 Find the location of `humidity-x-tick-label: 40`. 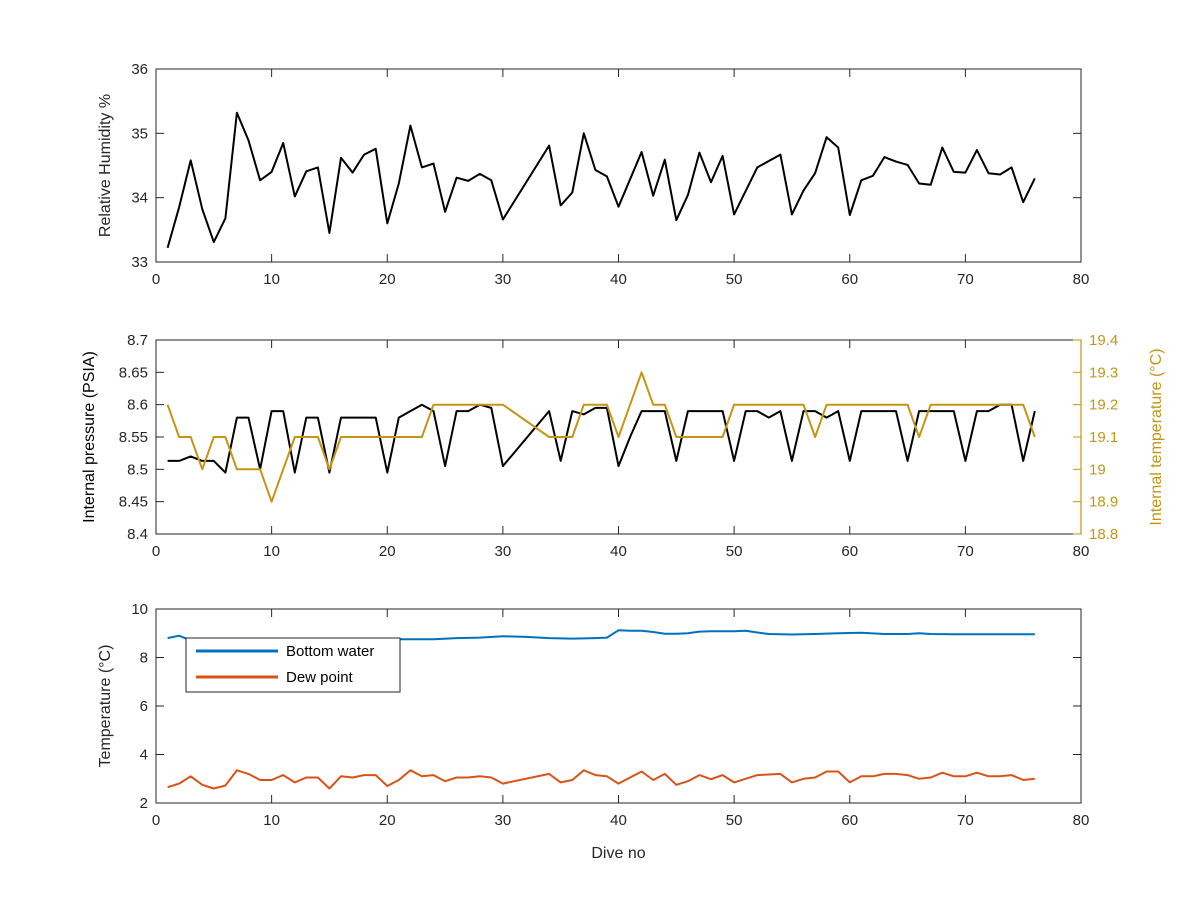

humidity-x-tick-label: 40 is located at coordinates (618, 279).